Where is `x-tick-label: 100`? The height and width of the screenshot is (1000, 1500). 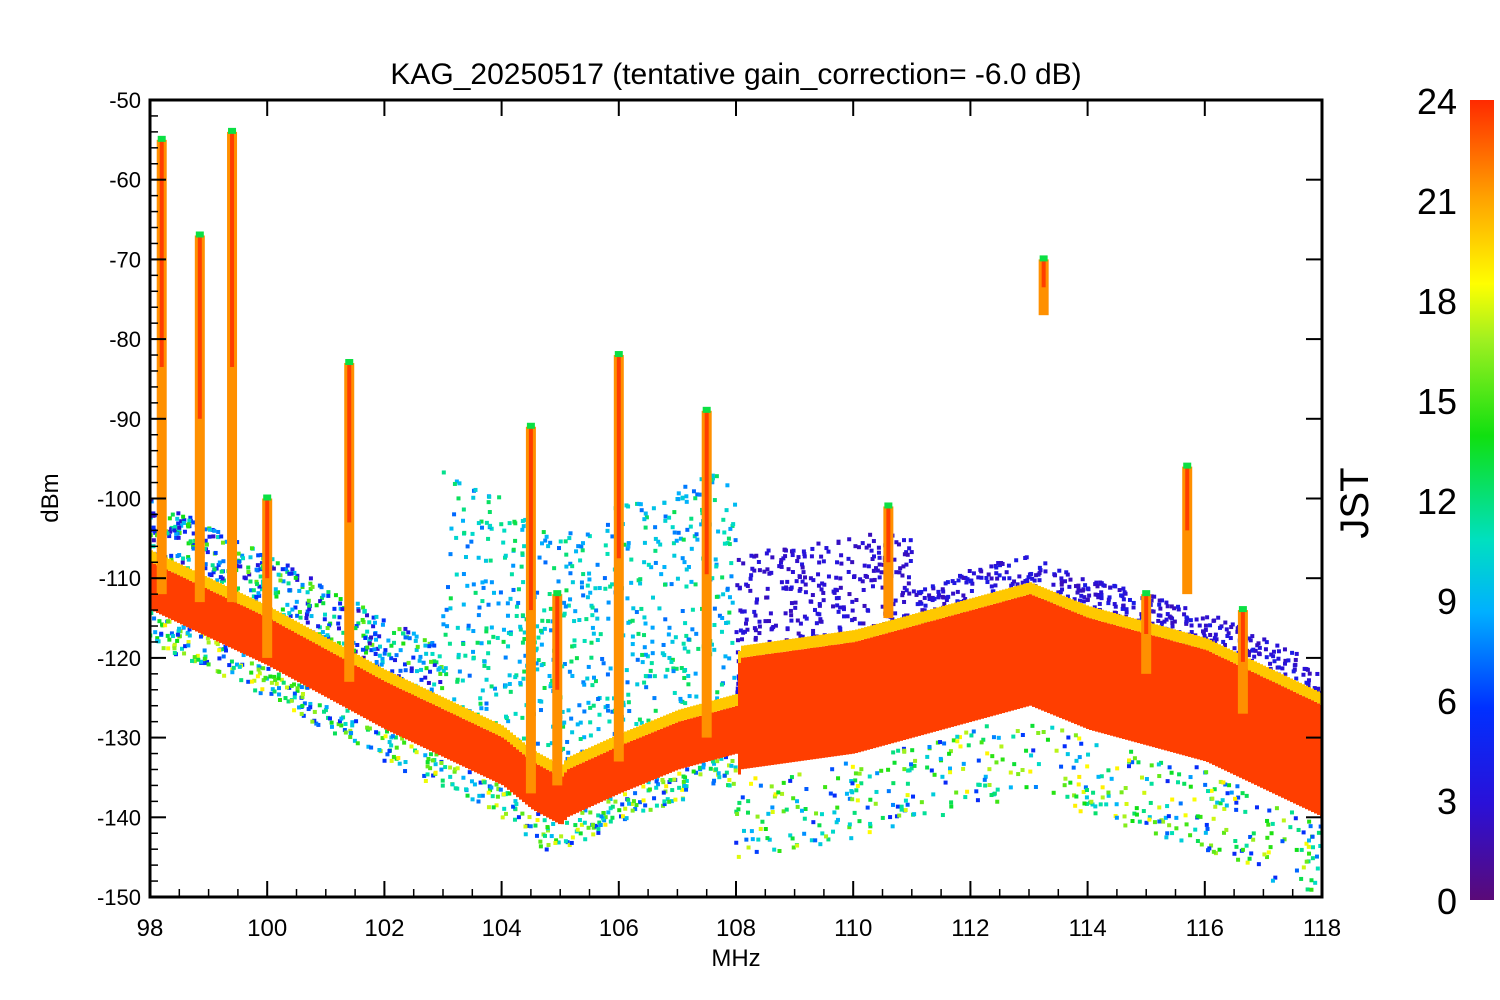 x-tick-label: 100 is located at coordinates (267, 928).